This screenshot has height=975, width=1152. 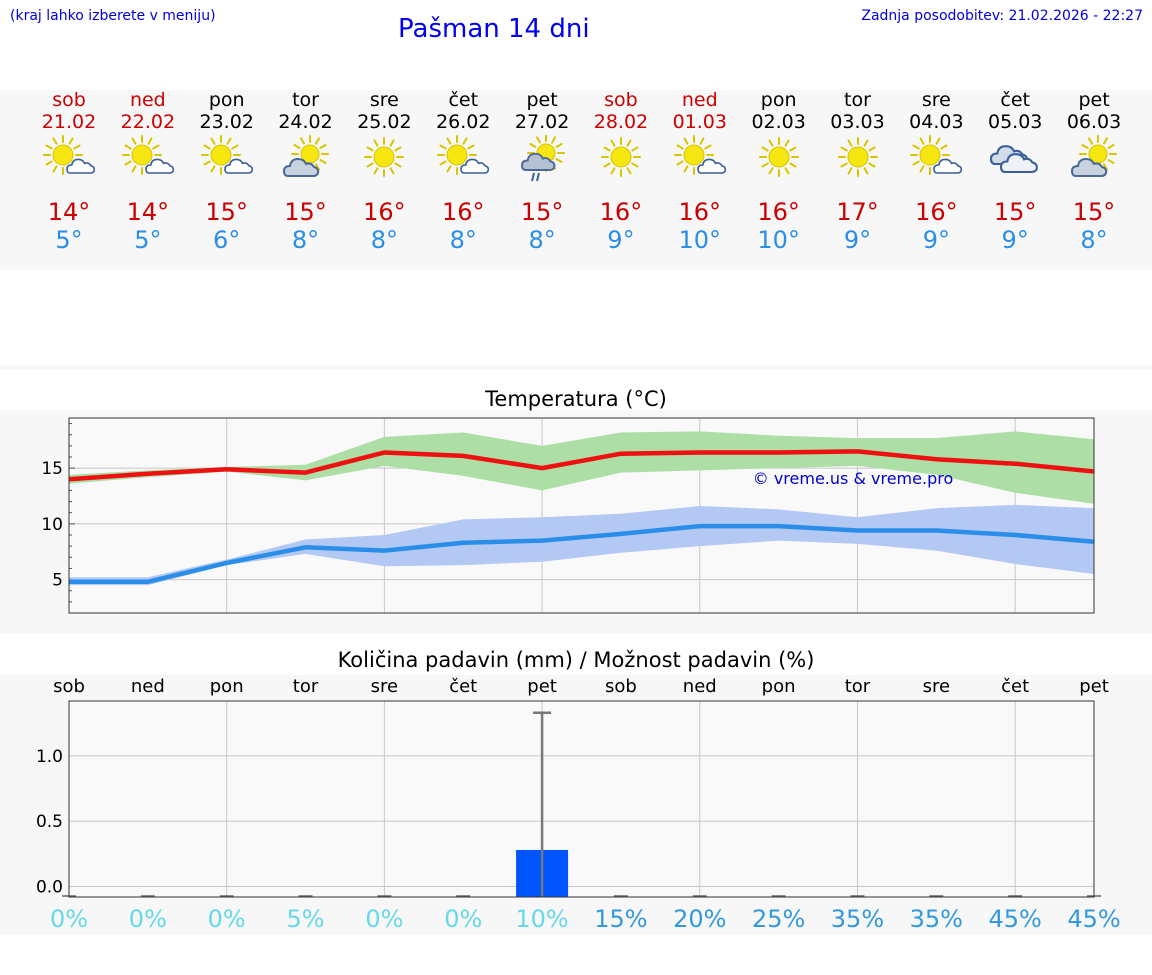 I want to click on min-range-band, so click(x=581, y=545).